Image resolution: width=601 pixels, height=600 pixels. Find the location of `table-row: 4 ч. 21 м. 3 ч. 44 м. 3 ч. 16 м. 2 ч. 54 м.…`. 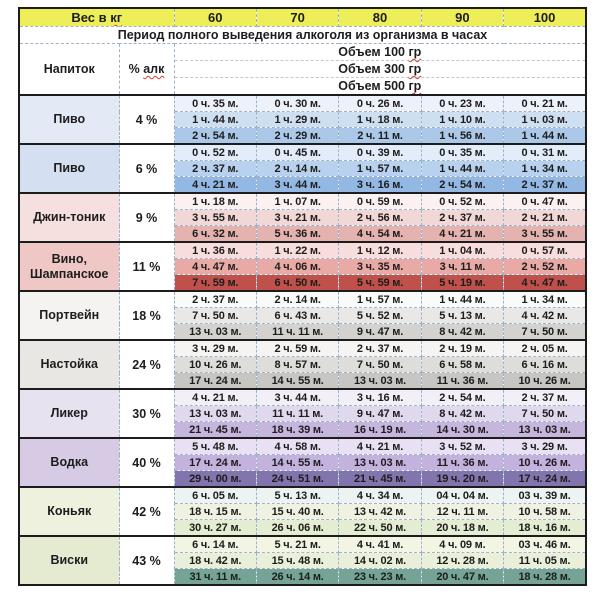

table-row: 4 ч. 21 м. 3 ч. 44 м. 3 ч. 16 м. 2 ч. 54 м.… is located at coordinates (303, 185).